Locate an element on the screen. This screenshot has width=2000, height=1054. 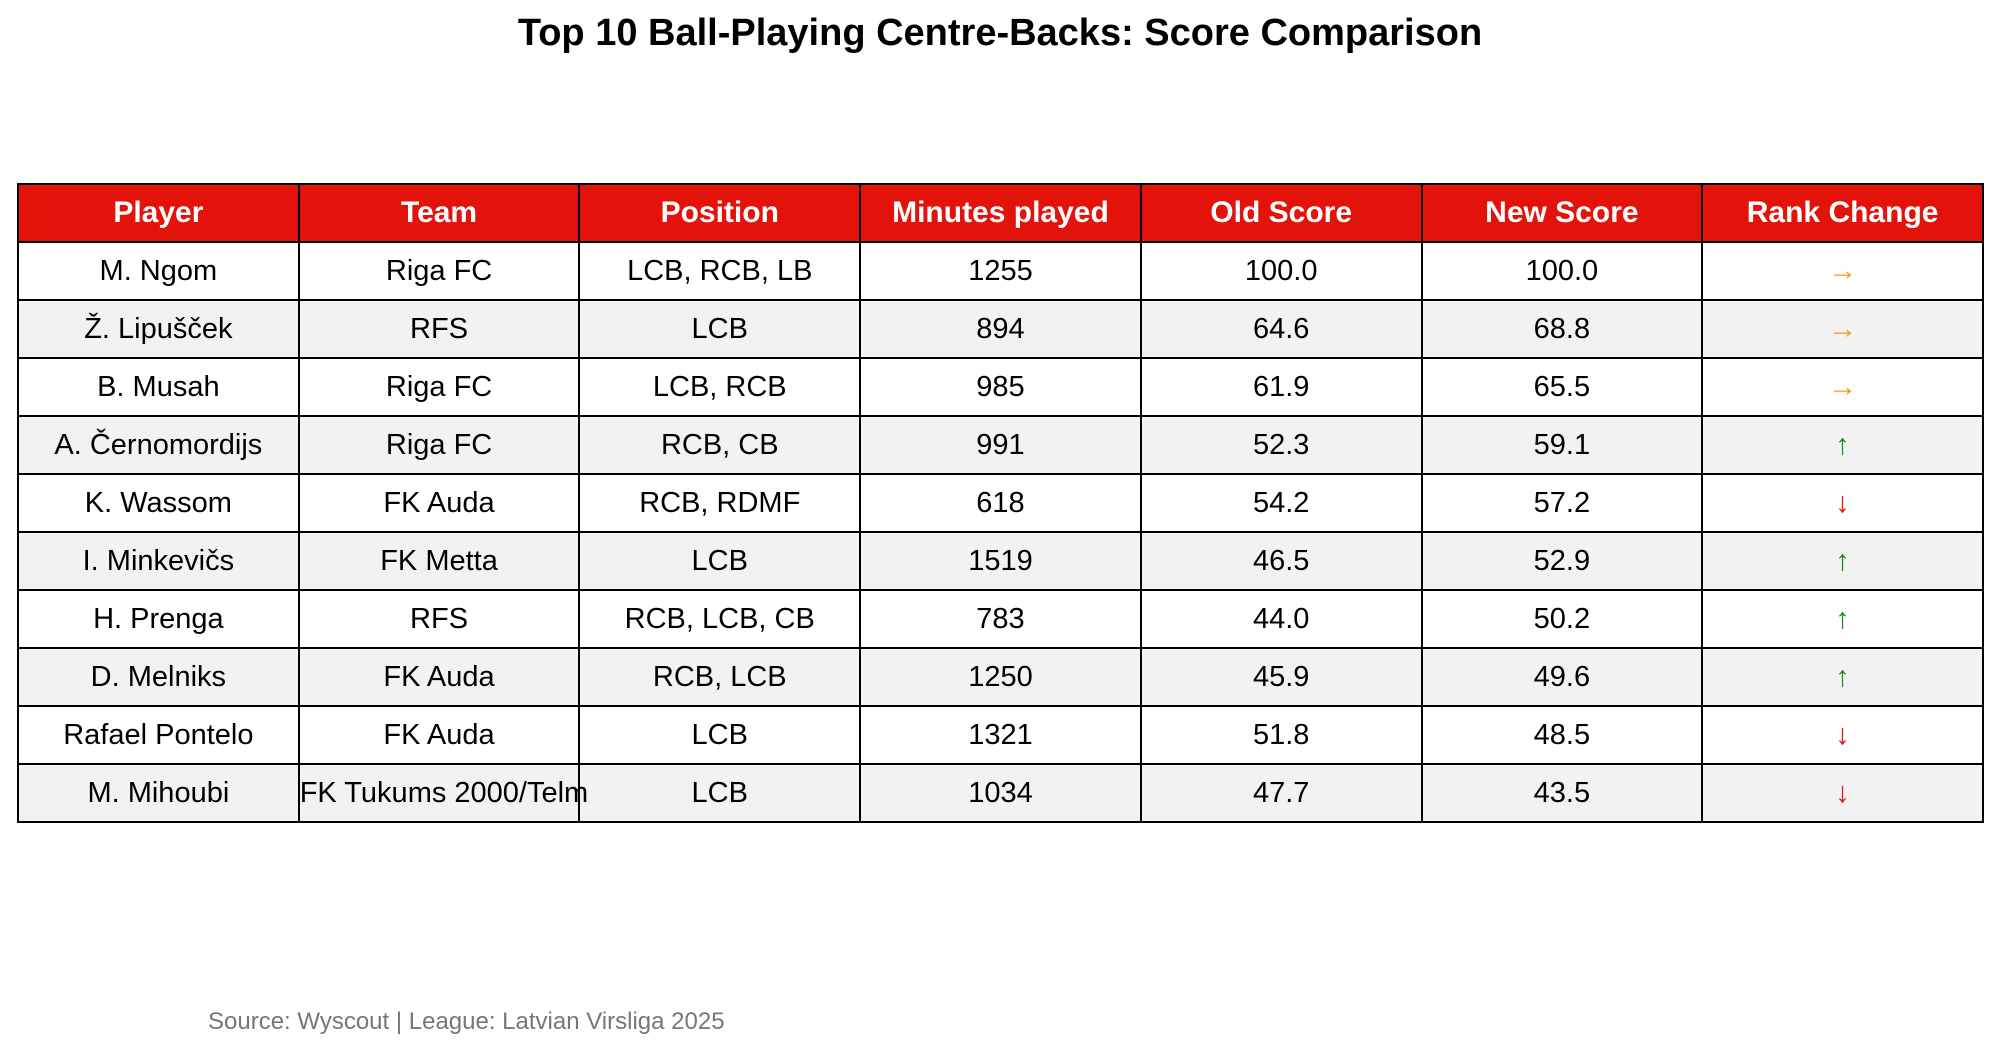
table-row: Rafael Pontelo FK Auda LCB 1321 51.8 48.5 ↓ is located at coordinates (1000, 735).